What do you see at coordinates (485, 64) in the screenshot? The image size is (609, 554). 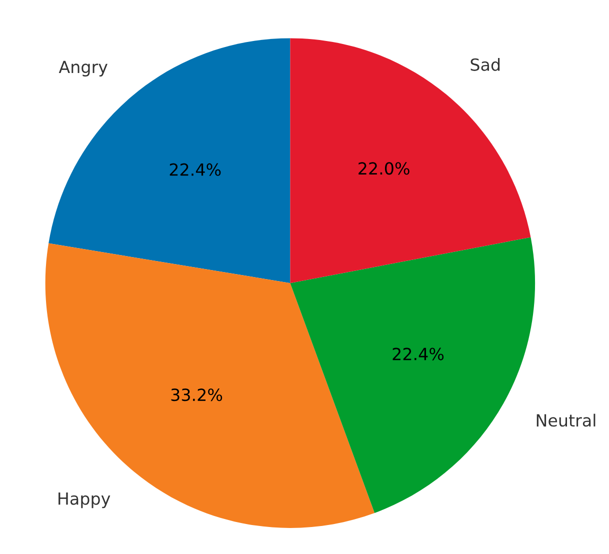 I see `slice-label: Sad` at bounding box center [485, 64].